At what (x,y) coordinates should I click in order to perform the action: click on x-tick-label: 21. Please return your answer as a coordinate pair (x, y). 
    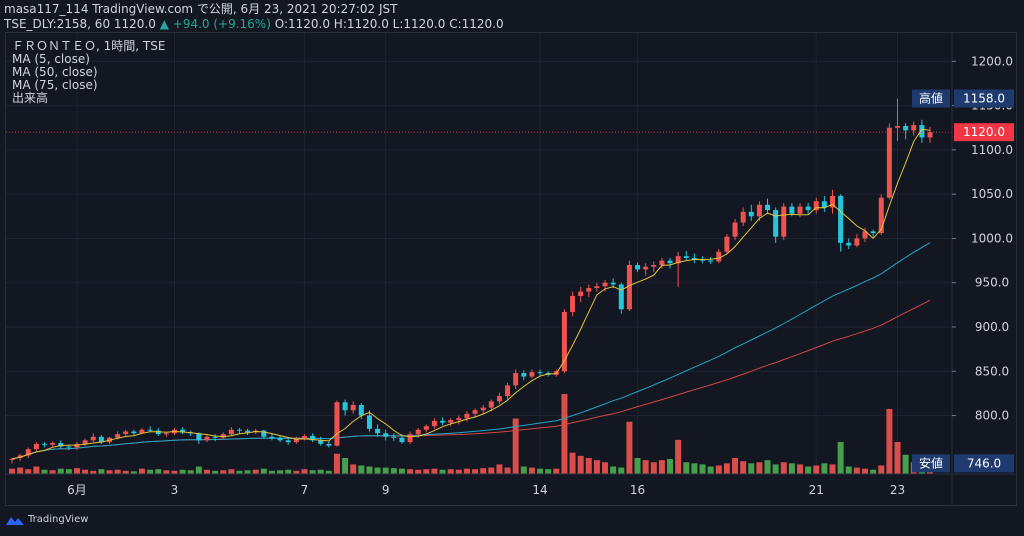
    Looking at the image, I should click on (816, 490).